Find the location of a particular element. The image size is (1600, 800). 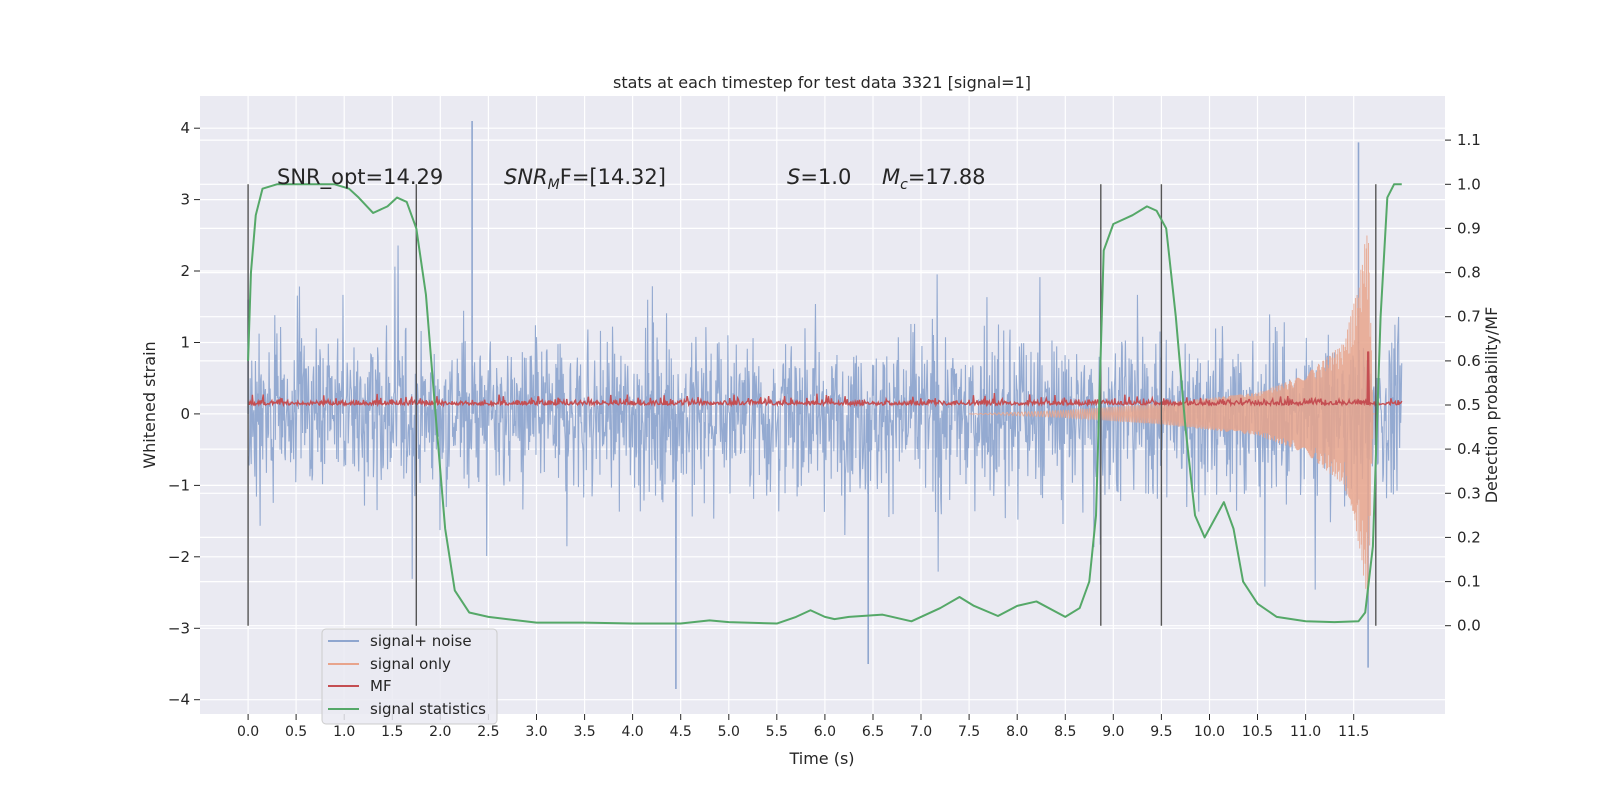

x-tick-label: 0.5 is located at coordinates (296, 732).